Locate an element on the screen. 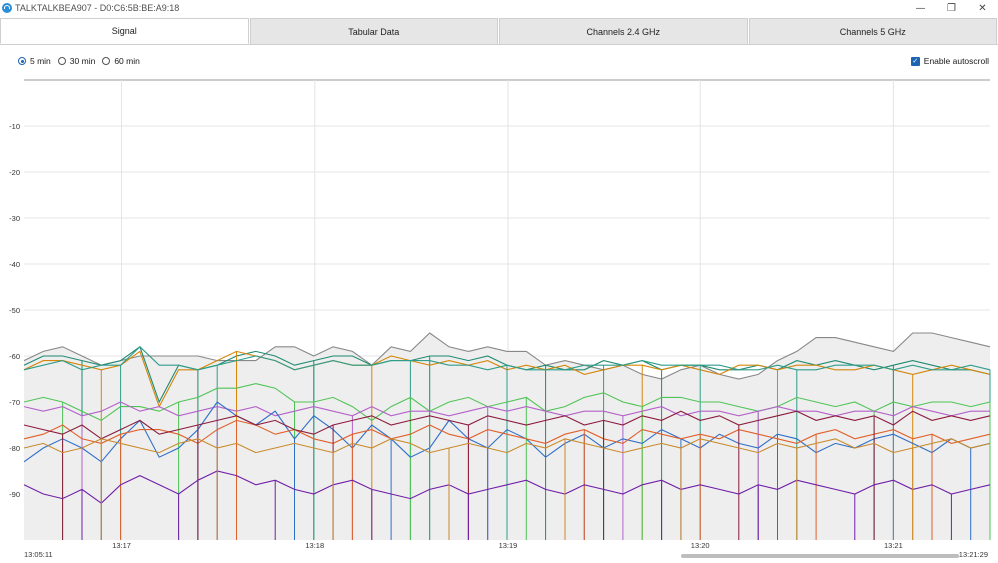 Image resolution: width=998 pixels, height=563 pixels. x-tick-label: 13:17 is located at coordinates (121, 545).